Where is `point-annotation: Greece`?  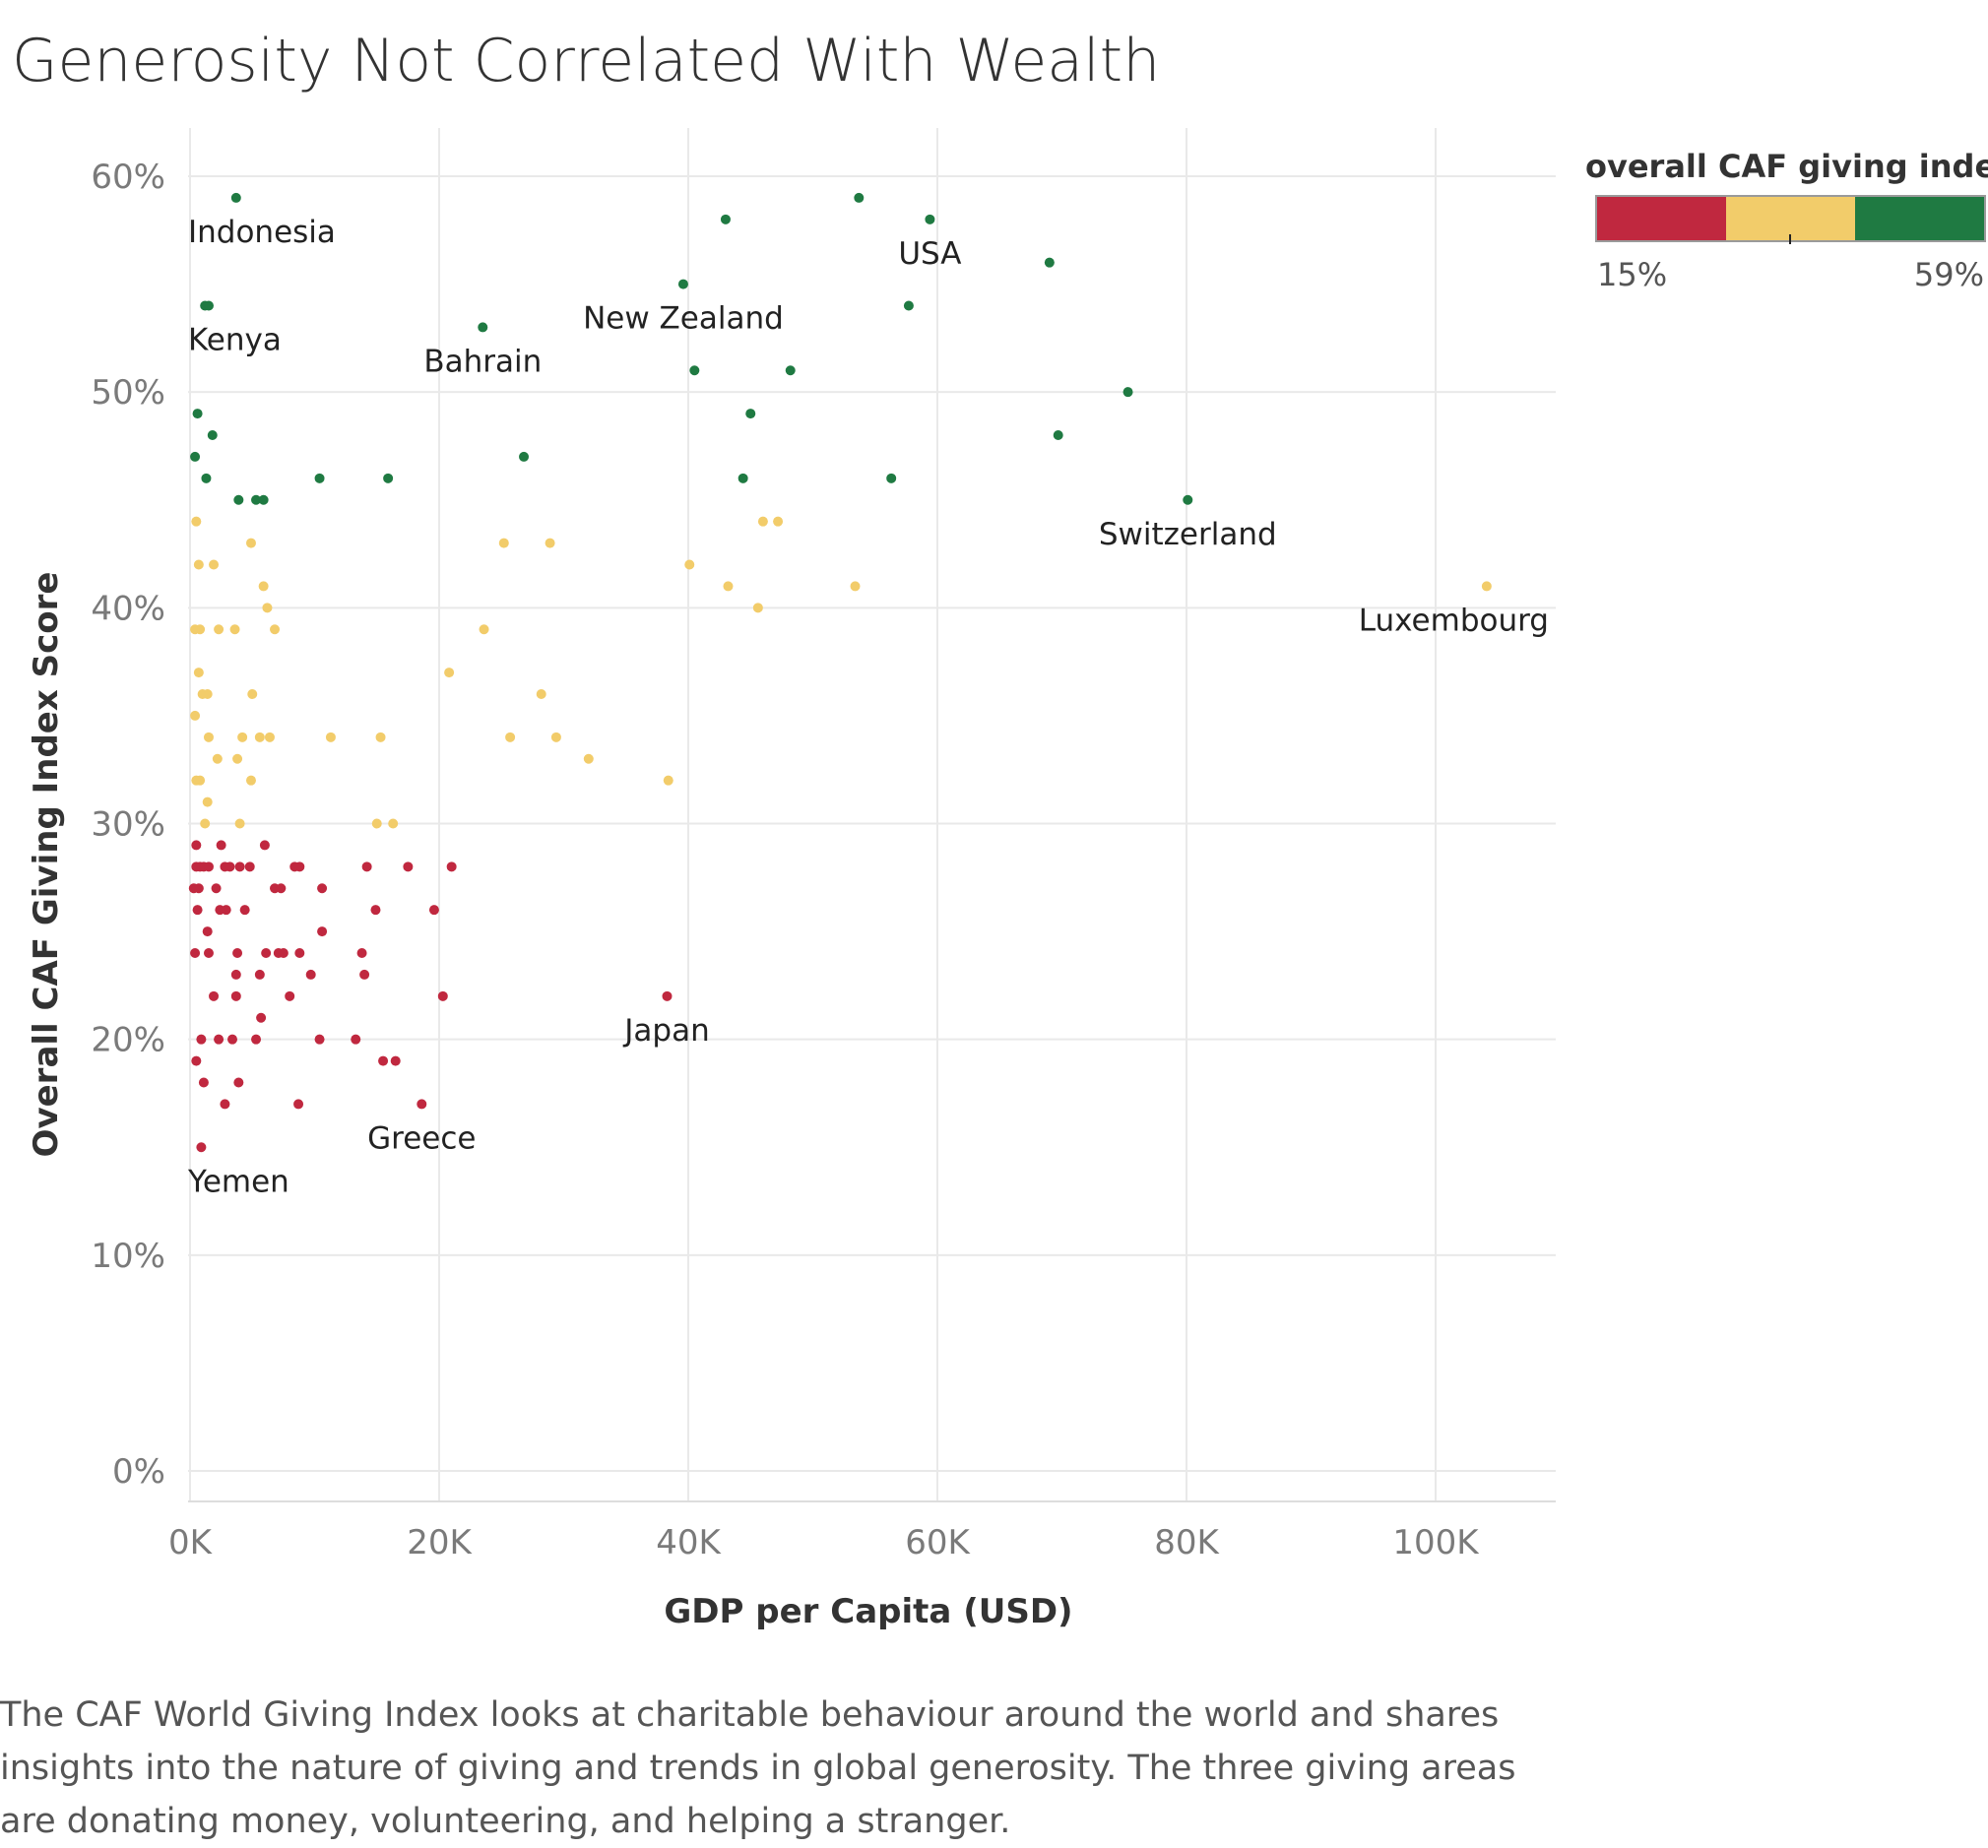 point-annotation: Greece is located at coordinates (421, 1138).